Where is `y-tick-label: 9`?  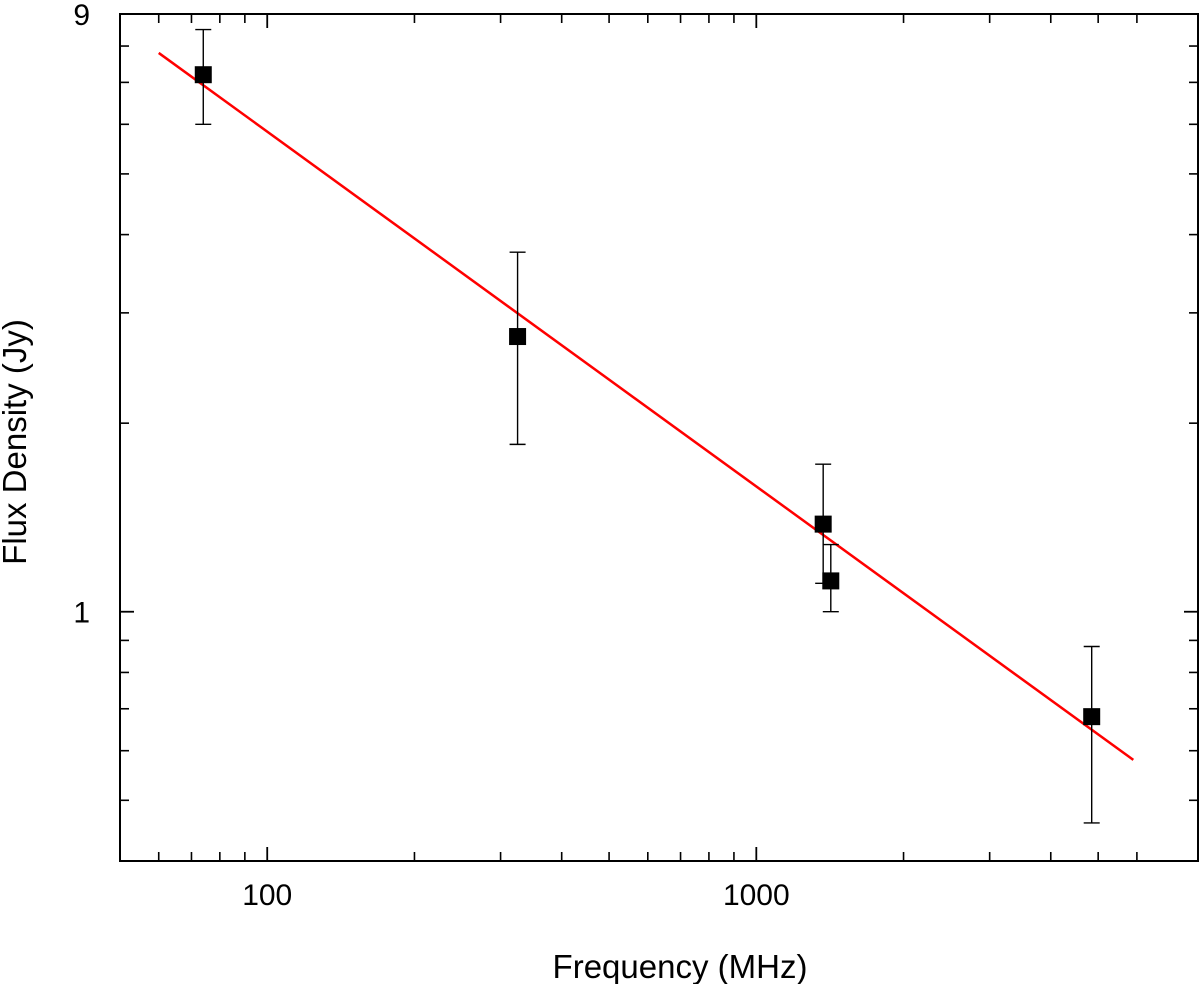
y-tick-label: 9 is located at coordinates (81, 16).